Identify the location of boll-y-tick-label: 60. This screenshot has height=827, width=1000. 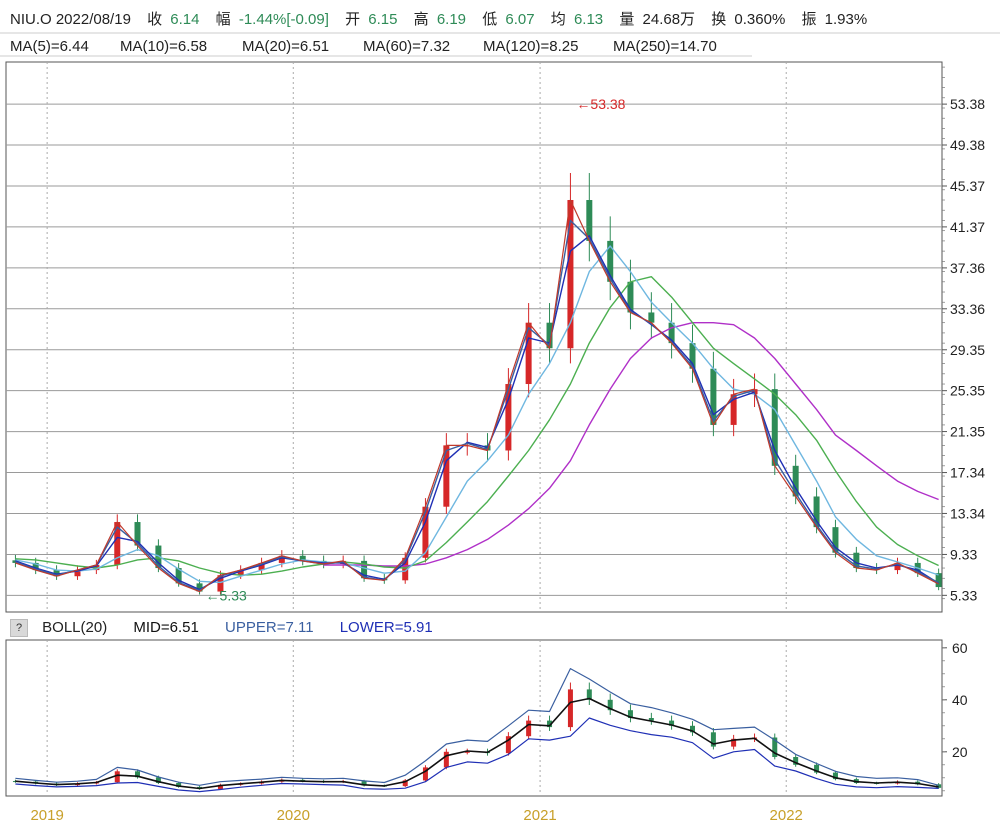
(960, 648).